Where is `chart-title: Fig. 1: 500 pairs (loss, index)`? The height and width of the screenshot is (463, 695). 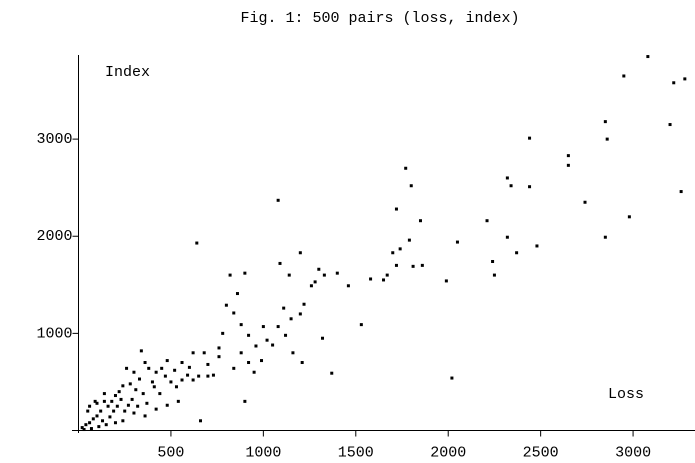 chart-title: Fig. 1: 500 pairs (loss, index) is located at coordinates (379, 18).